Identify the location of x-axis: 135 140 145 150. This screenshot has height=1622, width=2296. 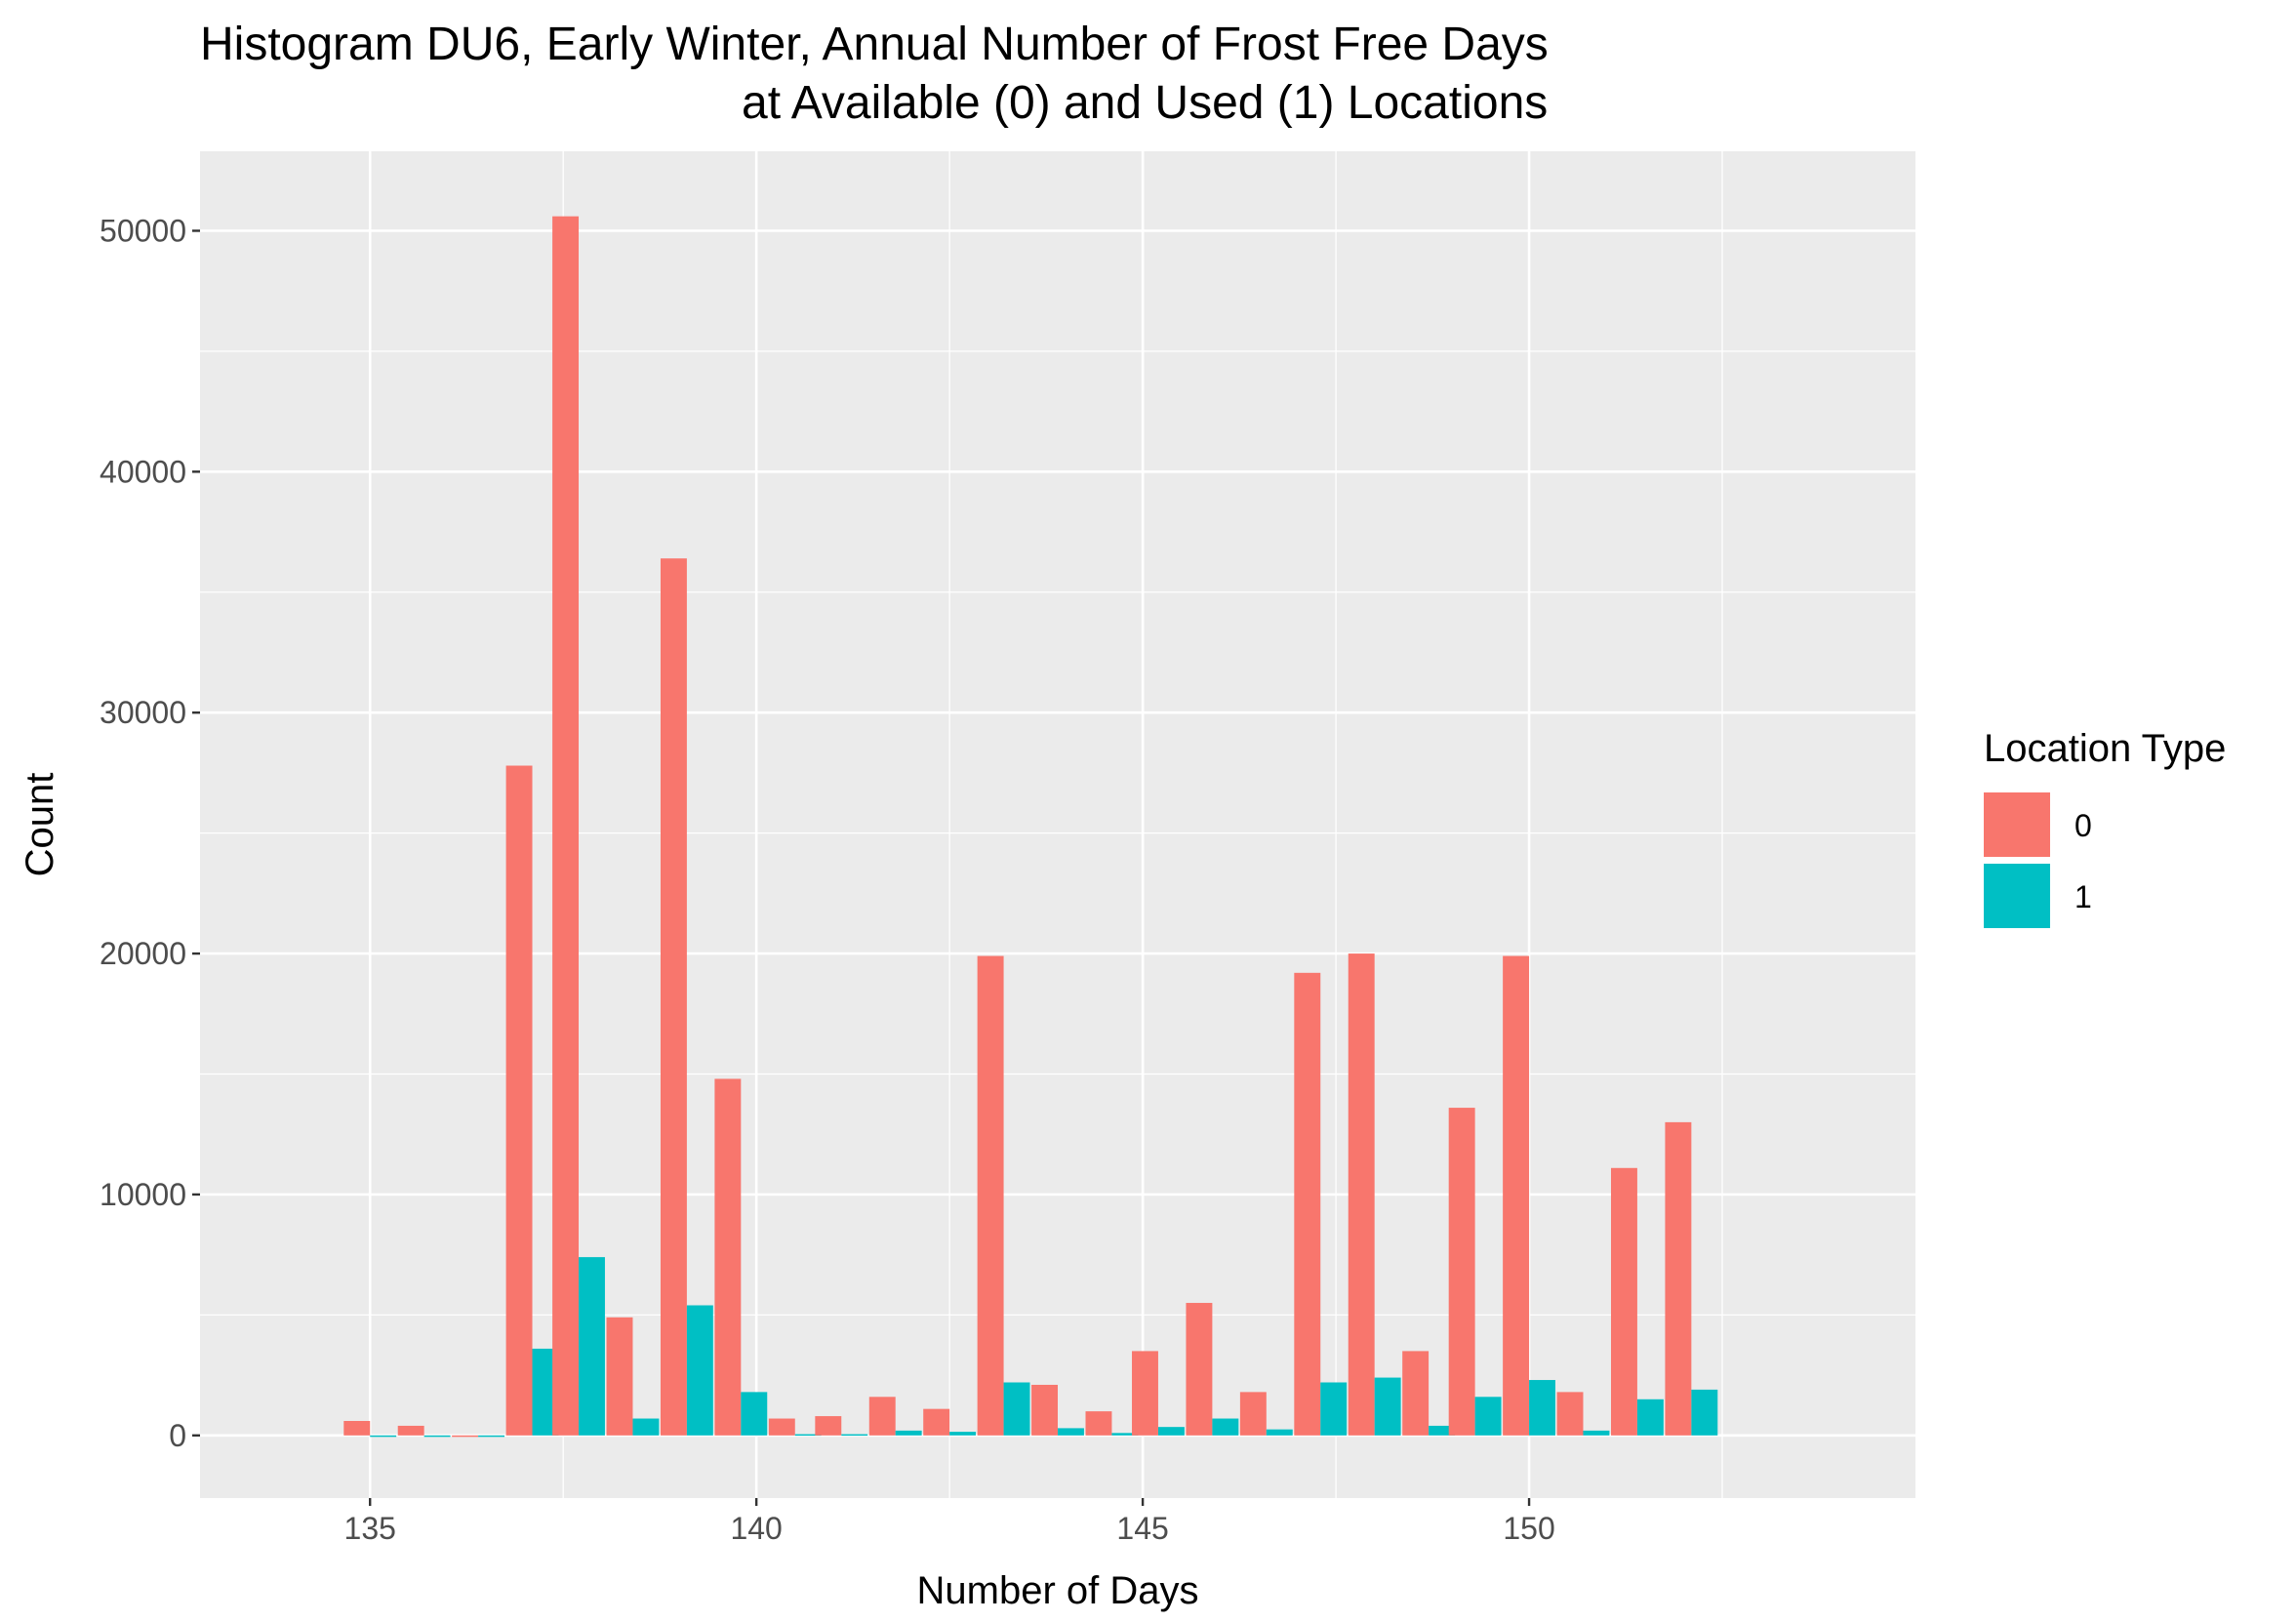
(950, 1522).